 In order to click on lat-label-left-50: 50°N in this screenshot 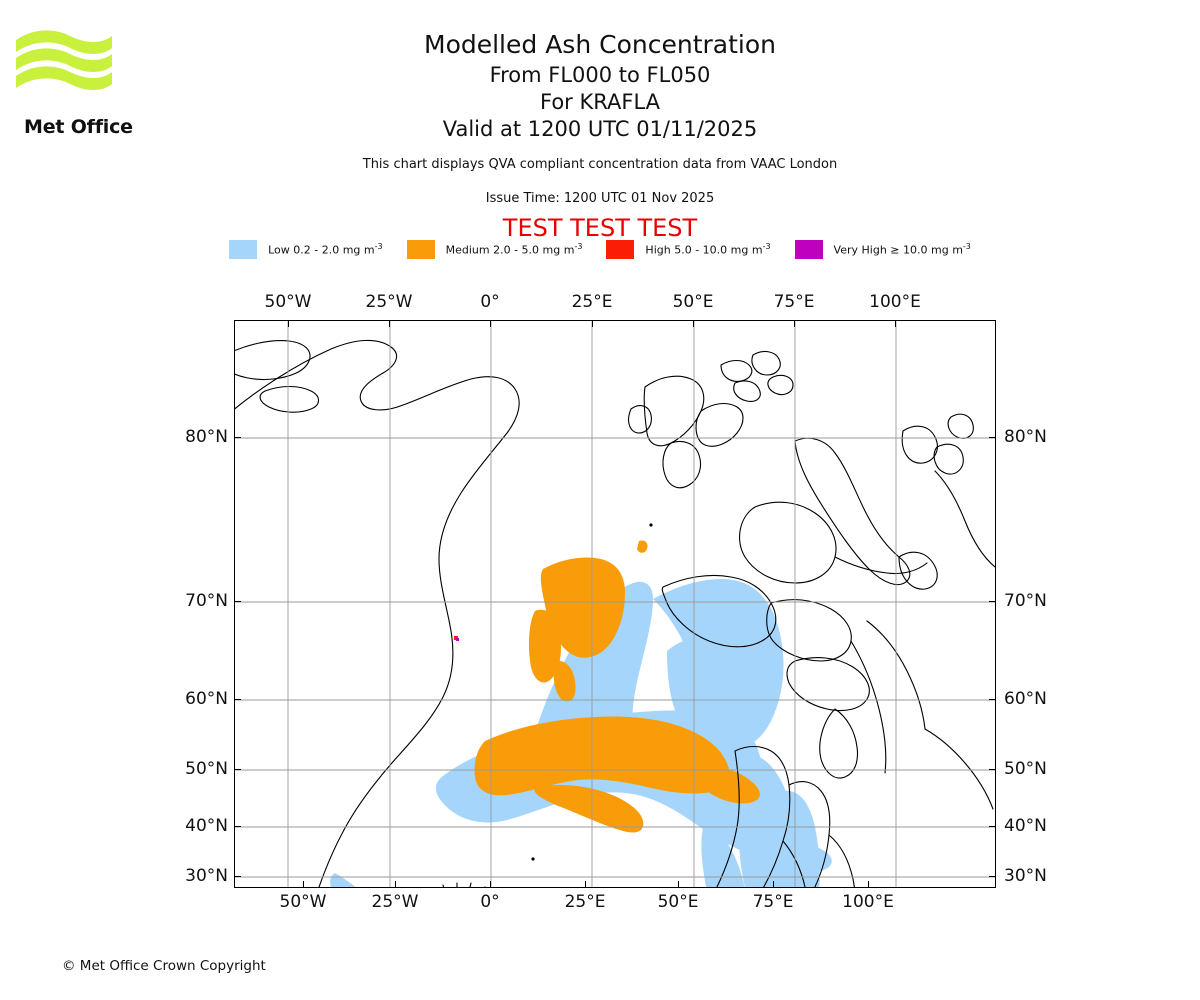, I will do `click(206, 769)`.